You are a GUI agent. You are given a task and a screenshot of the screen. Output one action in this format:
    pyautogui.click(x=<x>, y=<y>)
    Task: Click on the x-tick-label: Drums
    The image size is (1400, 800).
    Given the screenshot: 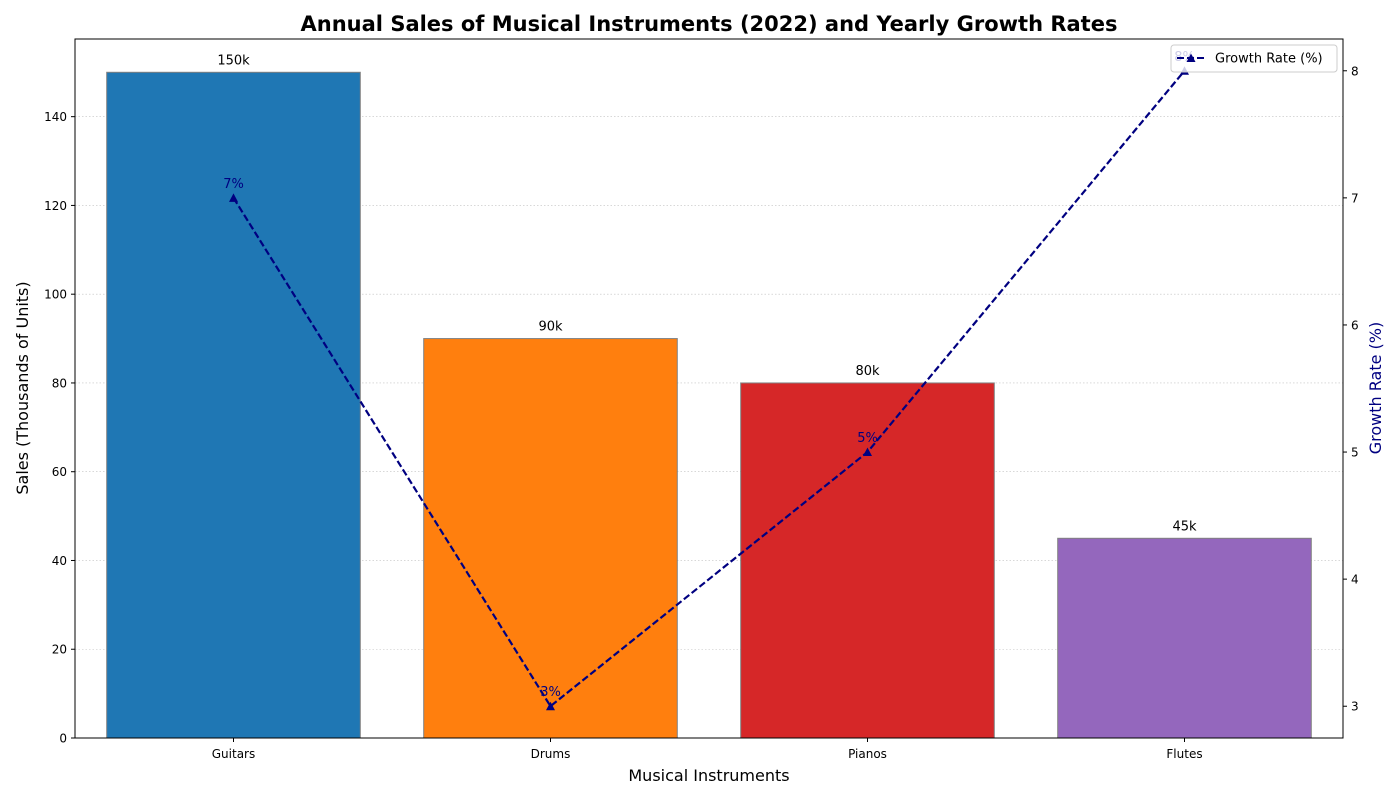 What is the action you would take?
    pyautogui.click(x=551, y=754)
    